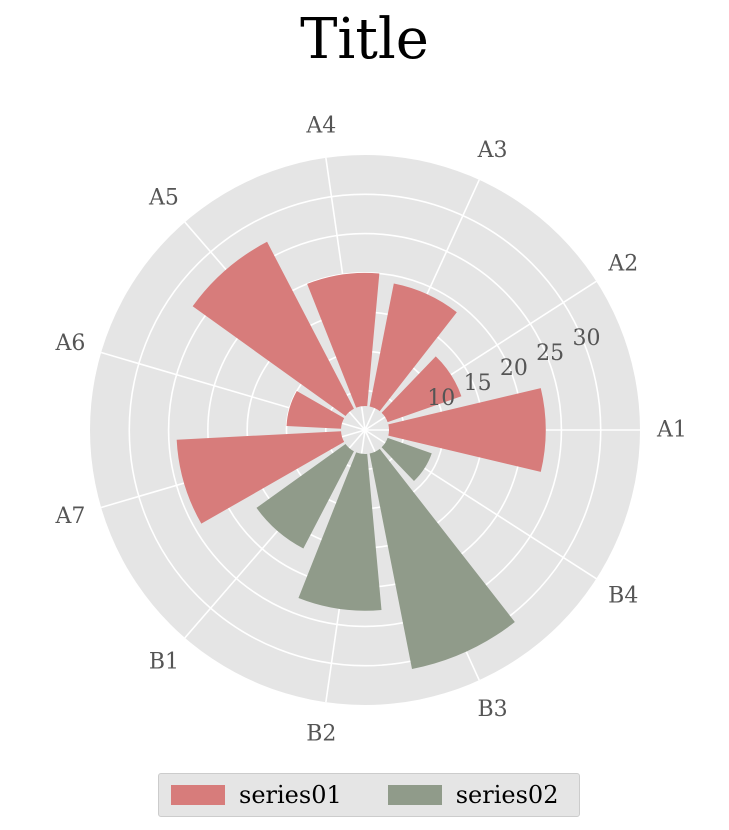  I want to click on legend-label-series02: series02, so click(507, 795).